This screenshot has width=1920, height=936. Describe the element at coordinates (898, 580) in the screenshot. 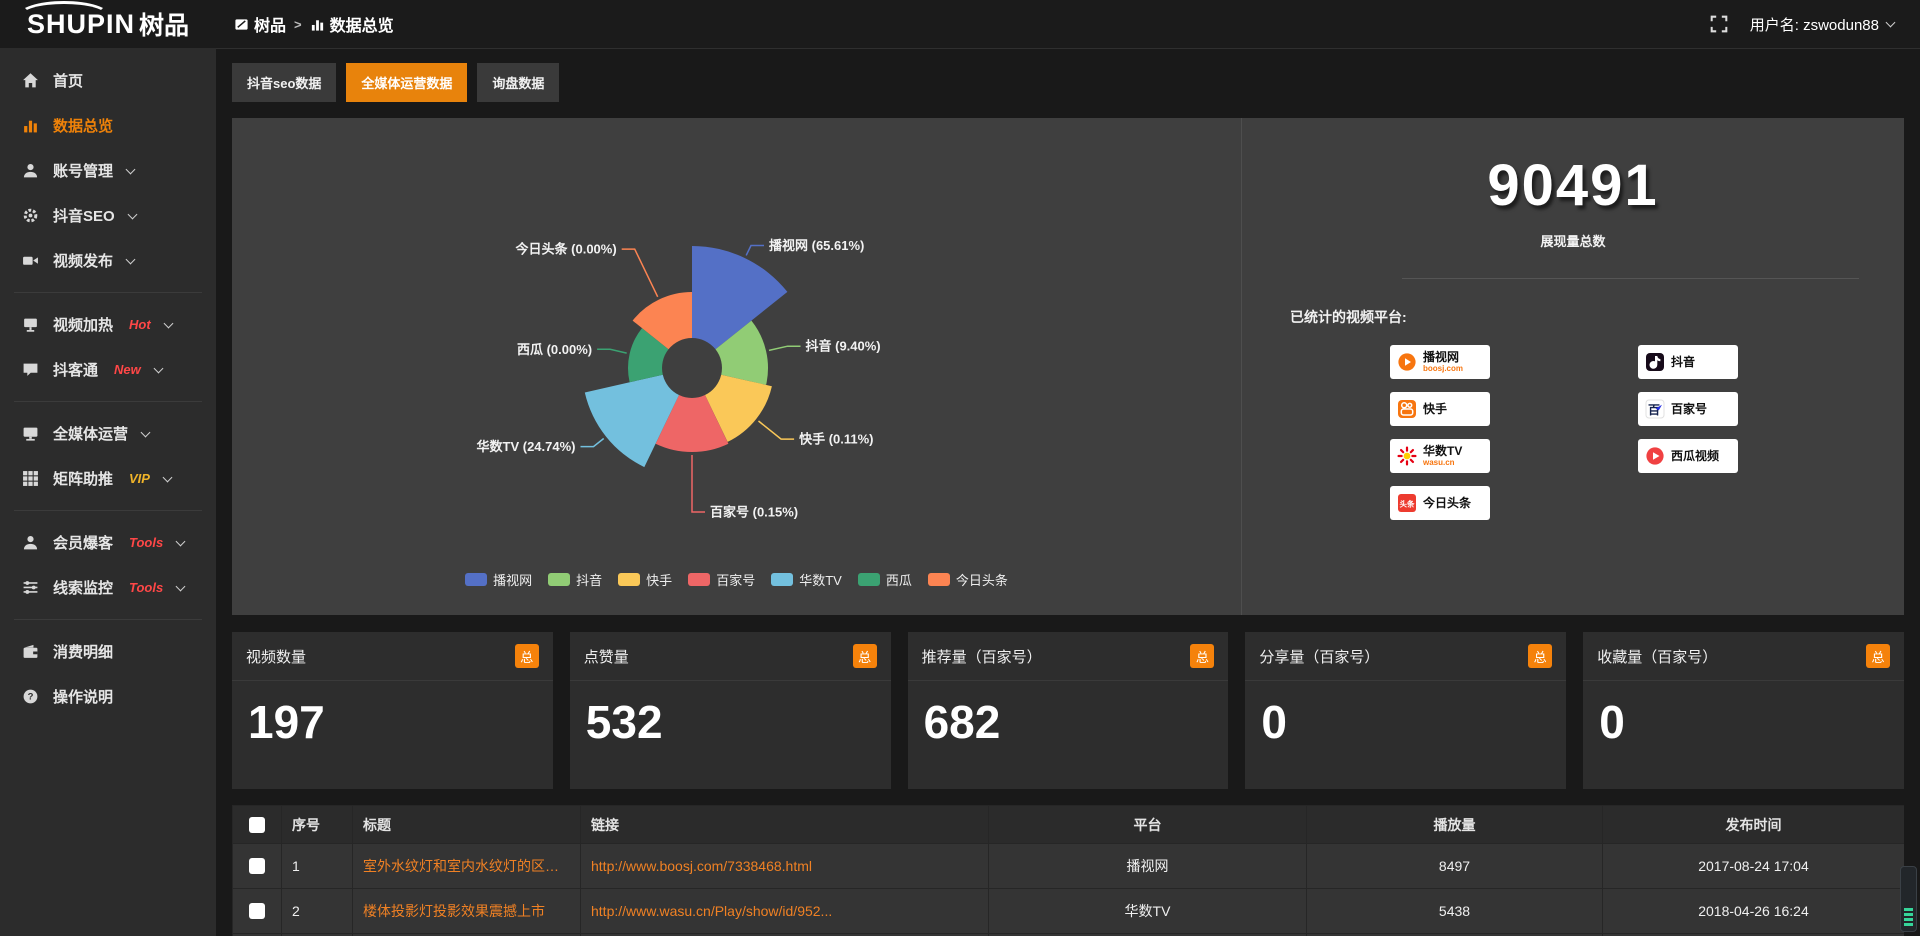

I see `legend-label: 西瓜` at that location.